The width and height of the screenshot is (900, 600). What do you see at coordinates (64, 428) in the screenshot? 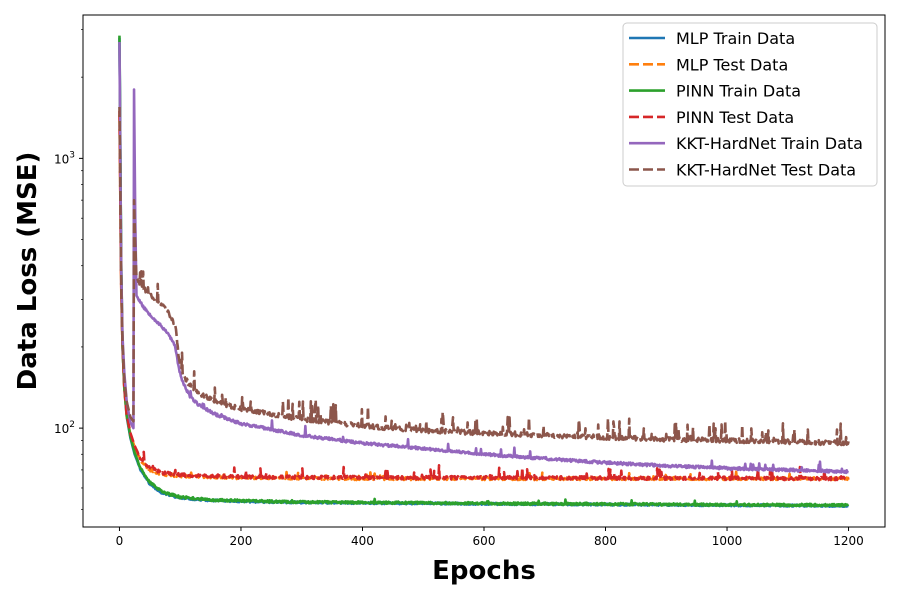
I see `y-tick-label: 10²` at bounding box center [64, 428].